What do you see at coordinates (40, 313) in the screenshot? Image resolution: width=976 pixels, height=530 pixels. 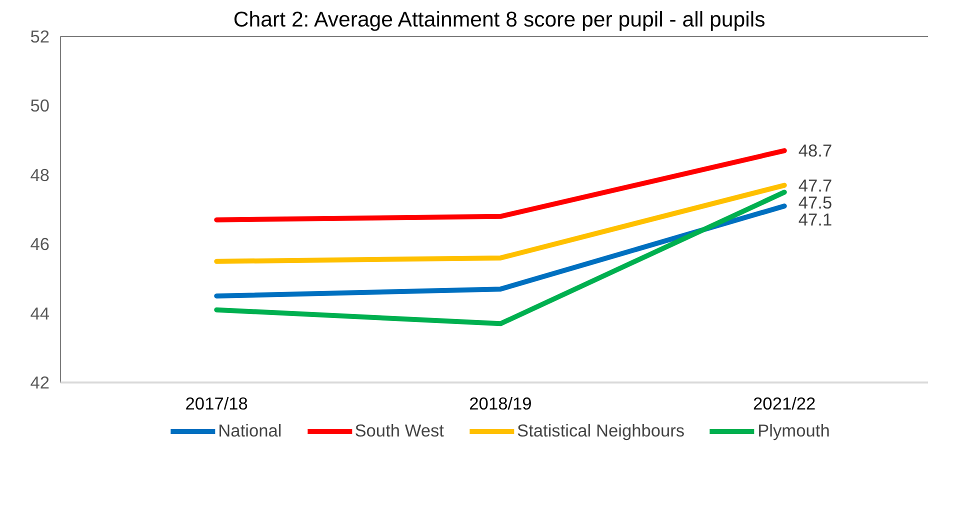 I see `y-tick-label: 44` at bounding box center [40, 313].